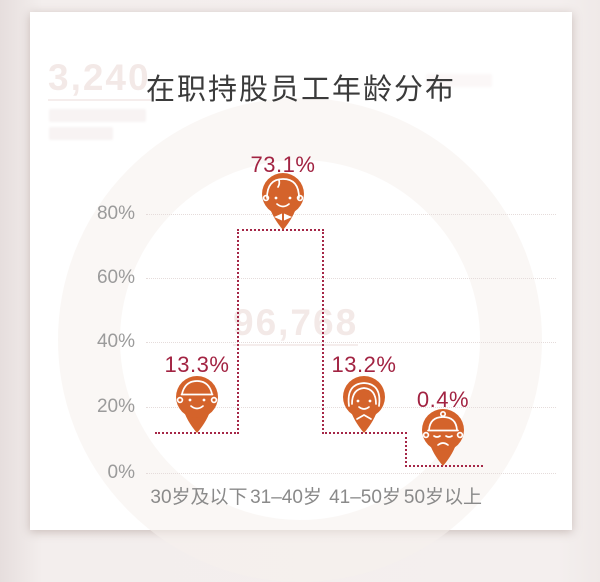 The image size is (600, 582). What do you see at coordinates (121, 472) in the screenshot?
I see `y-tick-label-0: 0%` at bounding box center [121, 472].